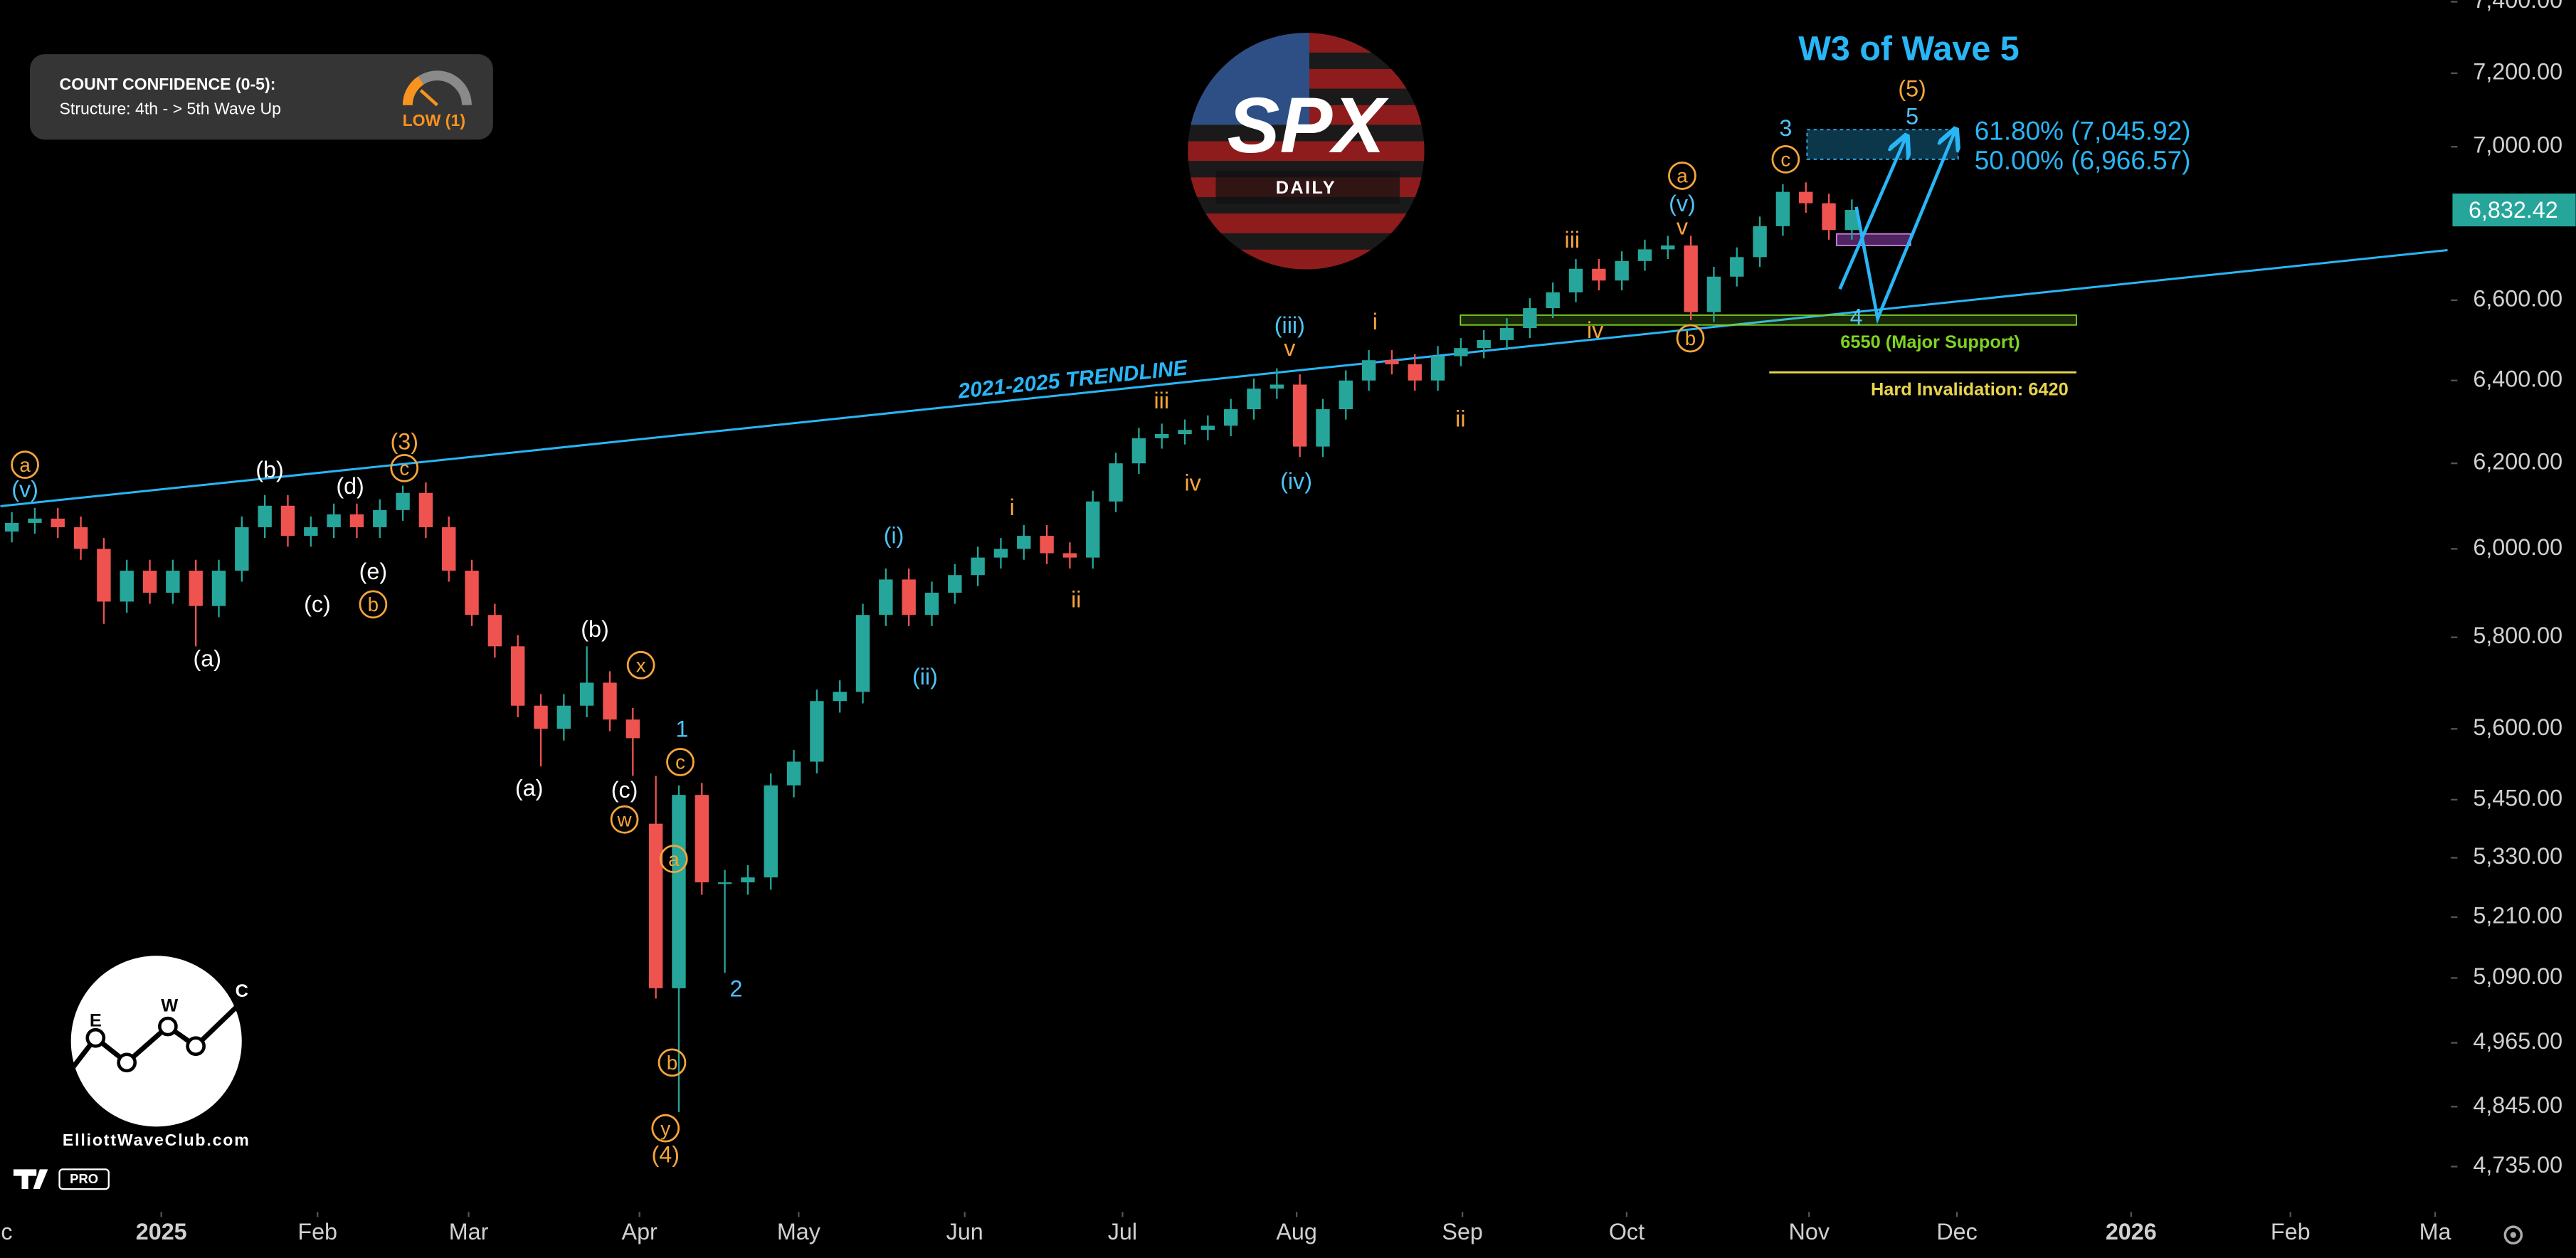 Image resolution: width=2576 pixels, height=1258 pixels. I want to click on wave-label: 3, so click(1785, 128).